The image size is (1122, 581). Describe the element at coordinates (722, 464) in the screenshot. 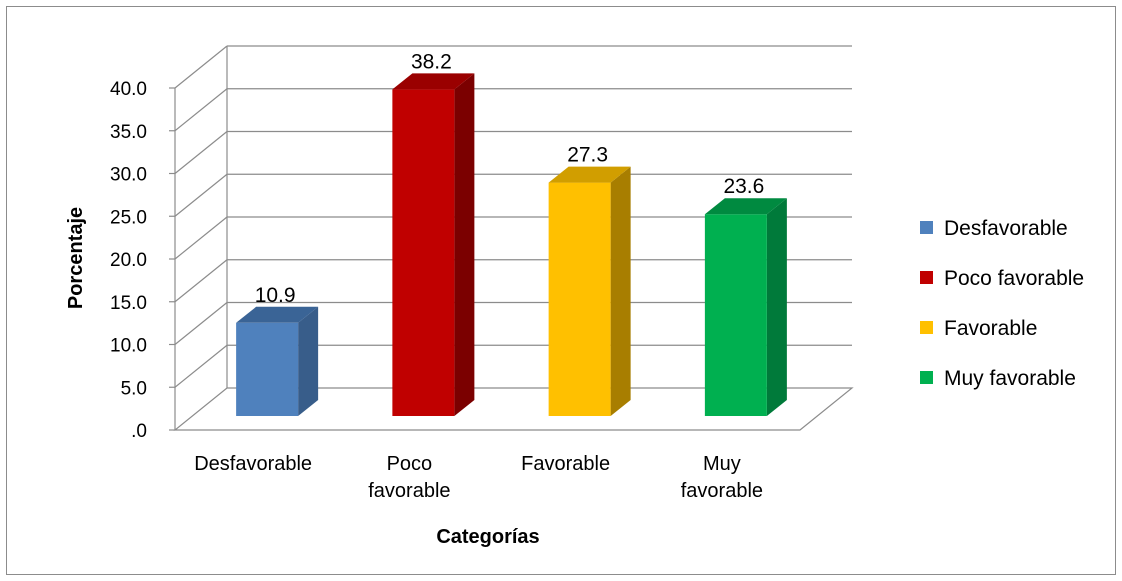

I see `x-tick-label: Muy` at that location.